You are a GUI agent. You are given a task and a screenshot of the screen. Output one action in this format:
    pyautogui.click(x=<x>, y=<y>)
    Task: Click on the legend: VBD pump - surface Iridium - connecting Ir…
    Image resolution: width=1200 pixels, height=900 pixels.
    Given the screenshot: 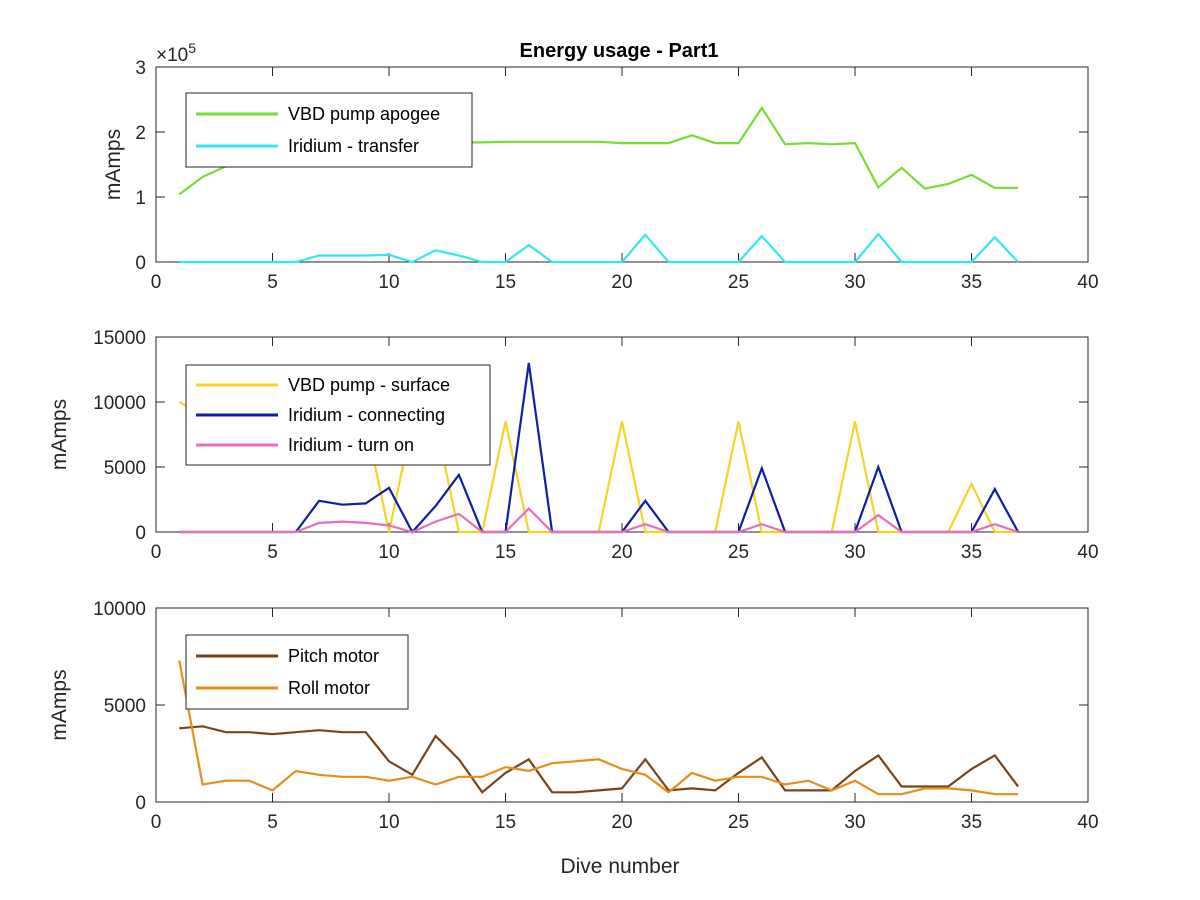 What is the action you would take?
    pyautogui.click(x=338, y=415)
    